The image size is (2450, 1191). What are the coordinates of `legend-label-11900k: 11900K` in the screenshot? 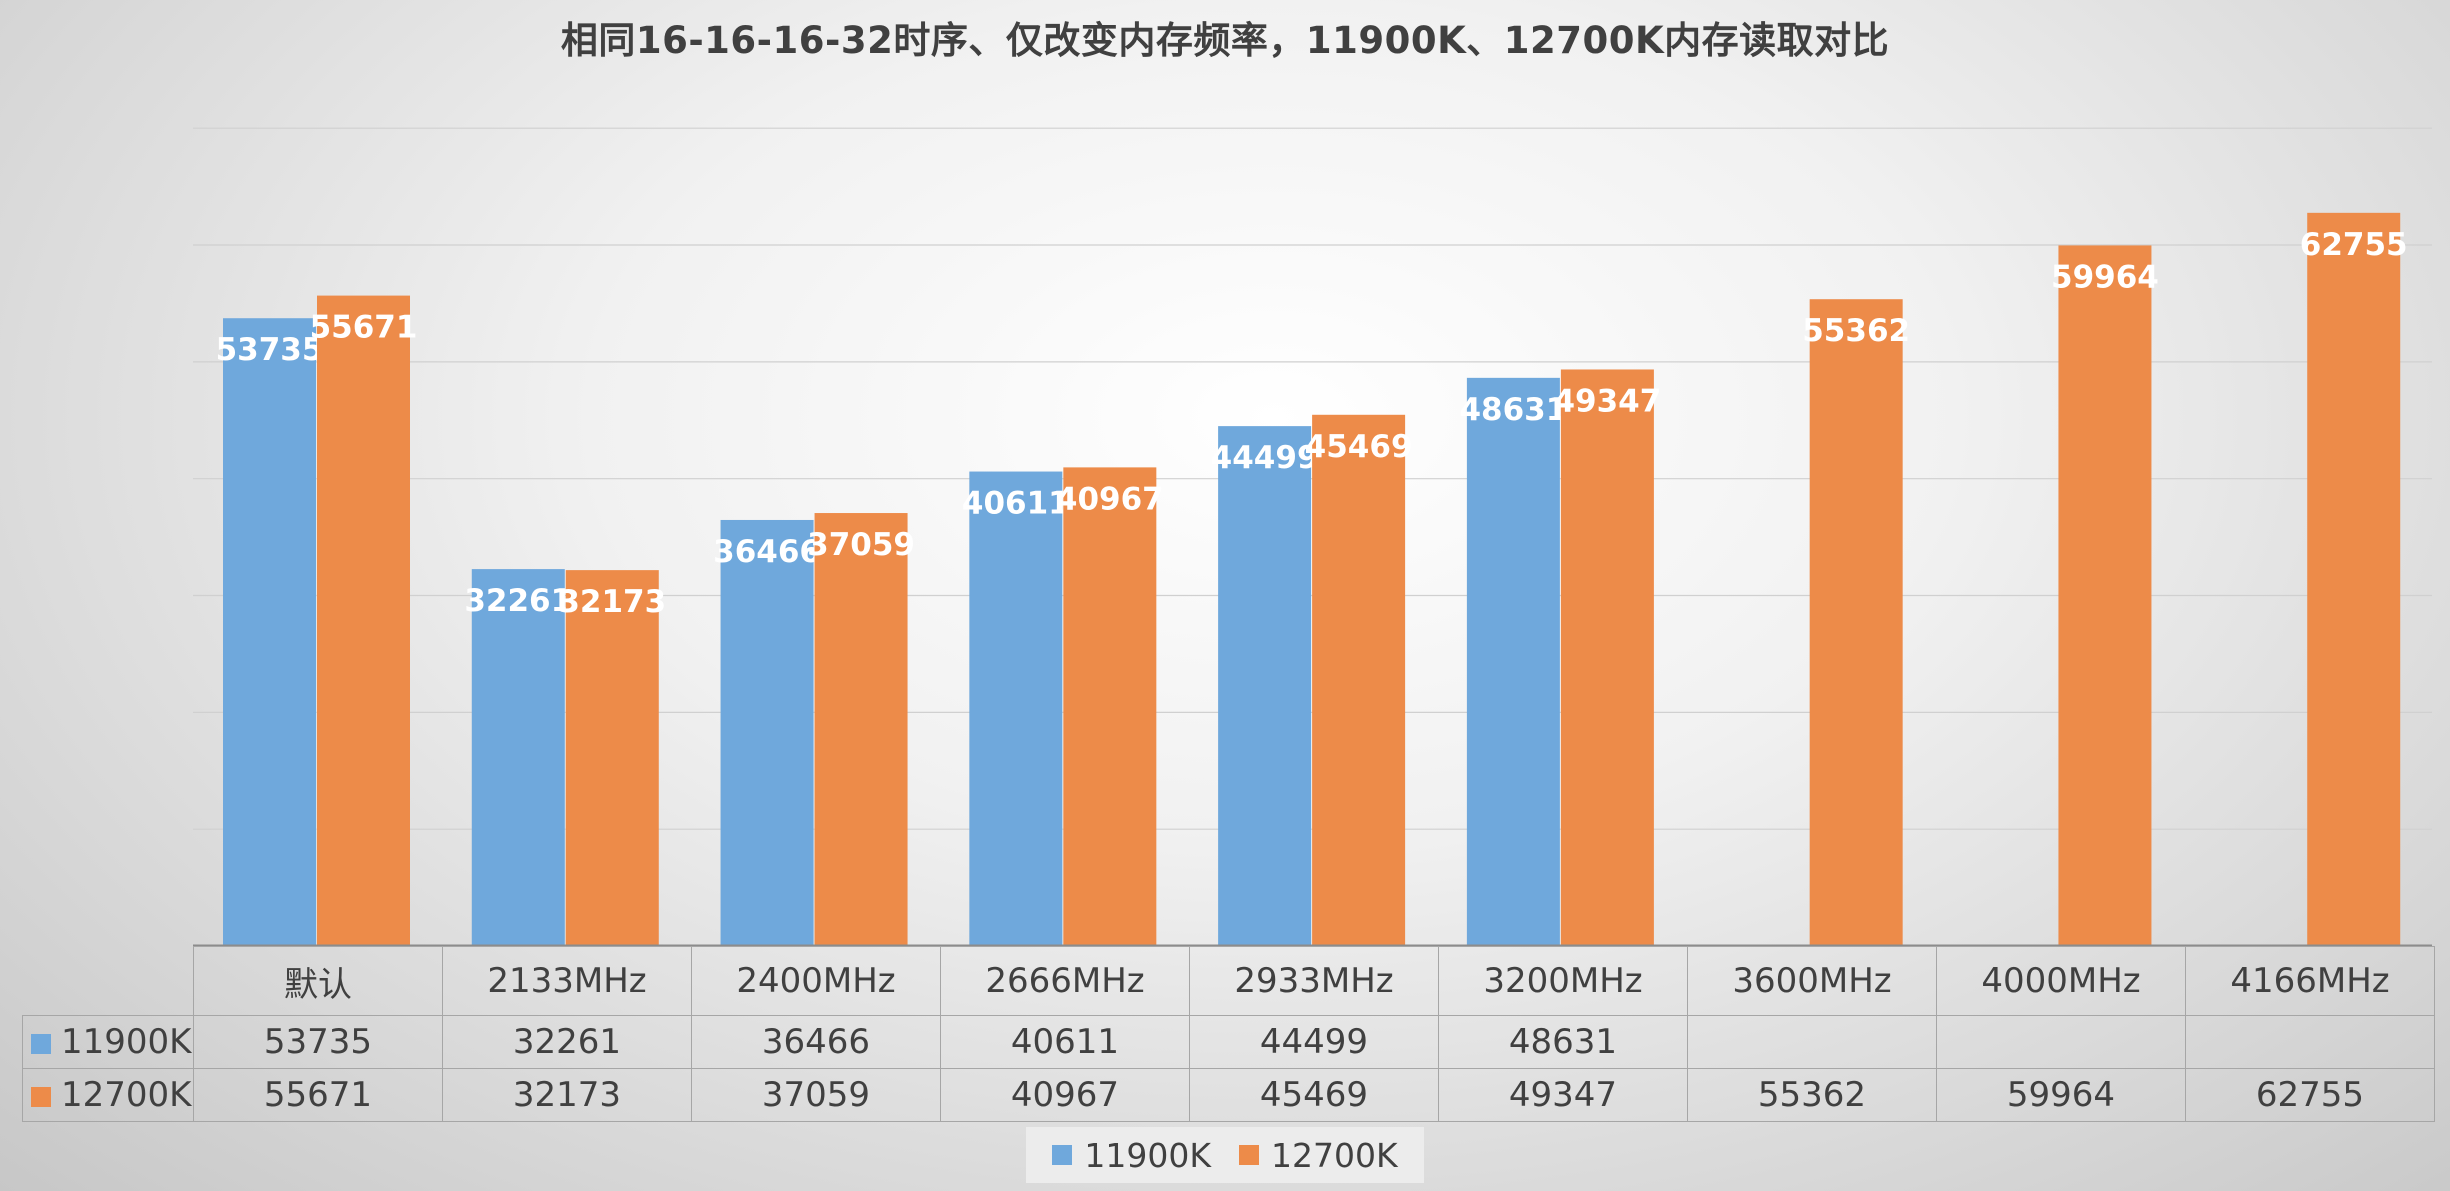 It's located at (1147, 1155).